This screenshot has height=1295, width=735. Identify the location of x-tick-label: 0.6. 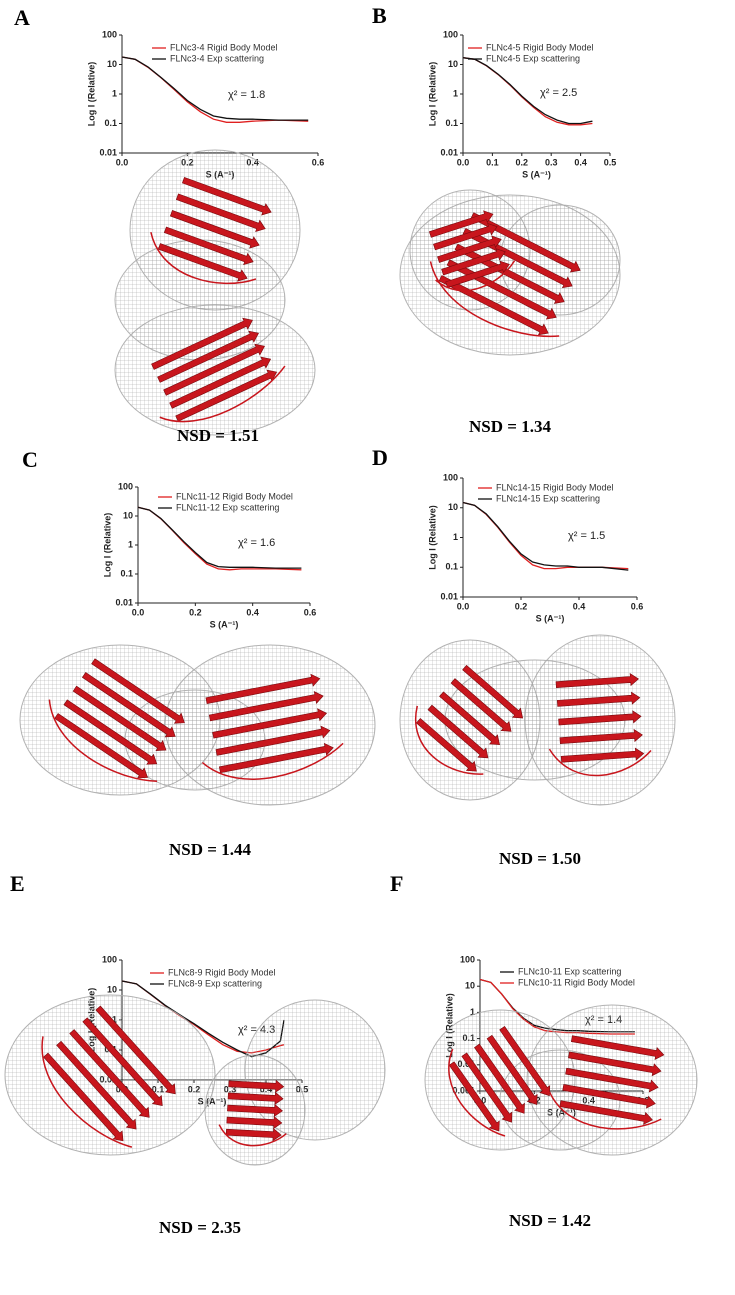
(637, 606).